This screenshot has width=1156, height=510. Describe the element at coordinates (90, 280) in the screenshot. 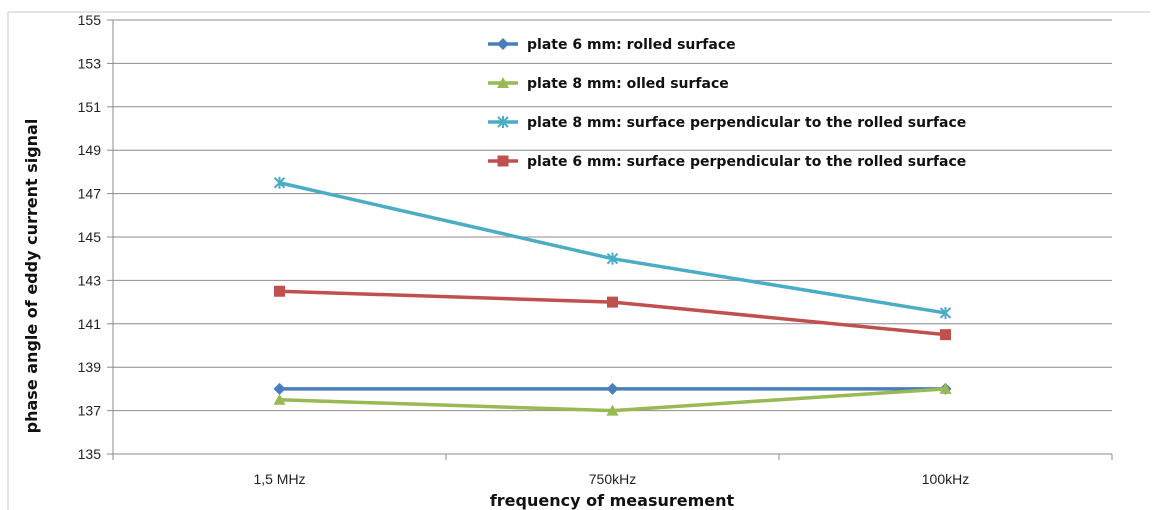

I see `y-tick-label: 143` at that location.